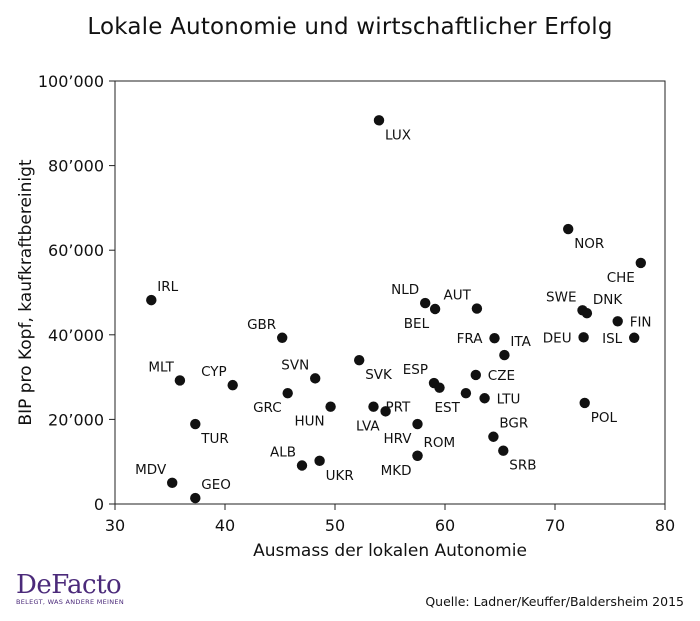 This screenshot has height=621, width=700. Describe the element at coordinates (214, 372) in the screenshot. I see `point-label: CYP` at that location.